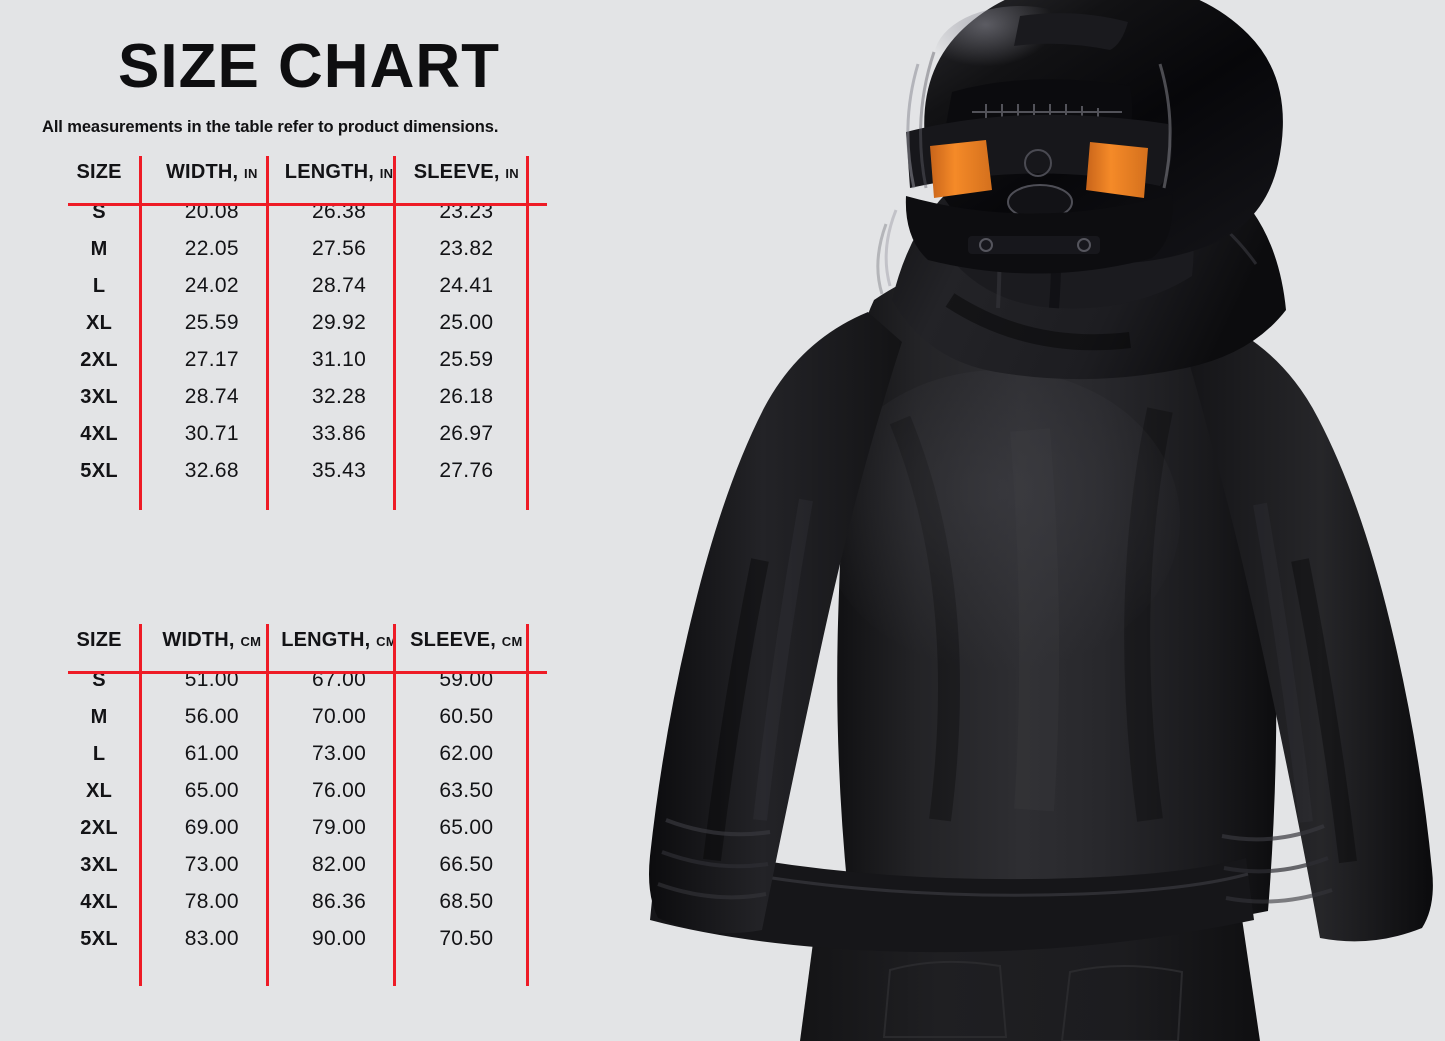 Image resolution: width=1445 pixels, height=1041 pixels. I want to click on motorcycle-helmet, so click(1079, 147).